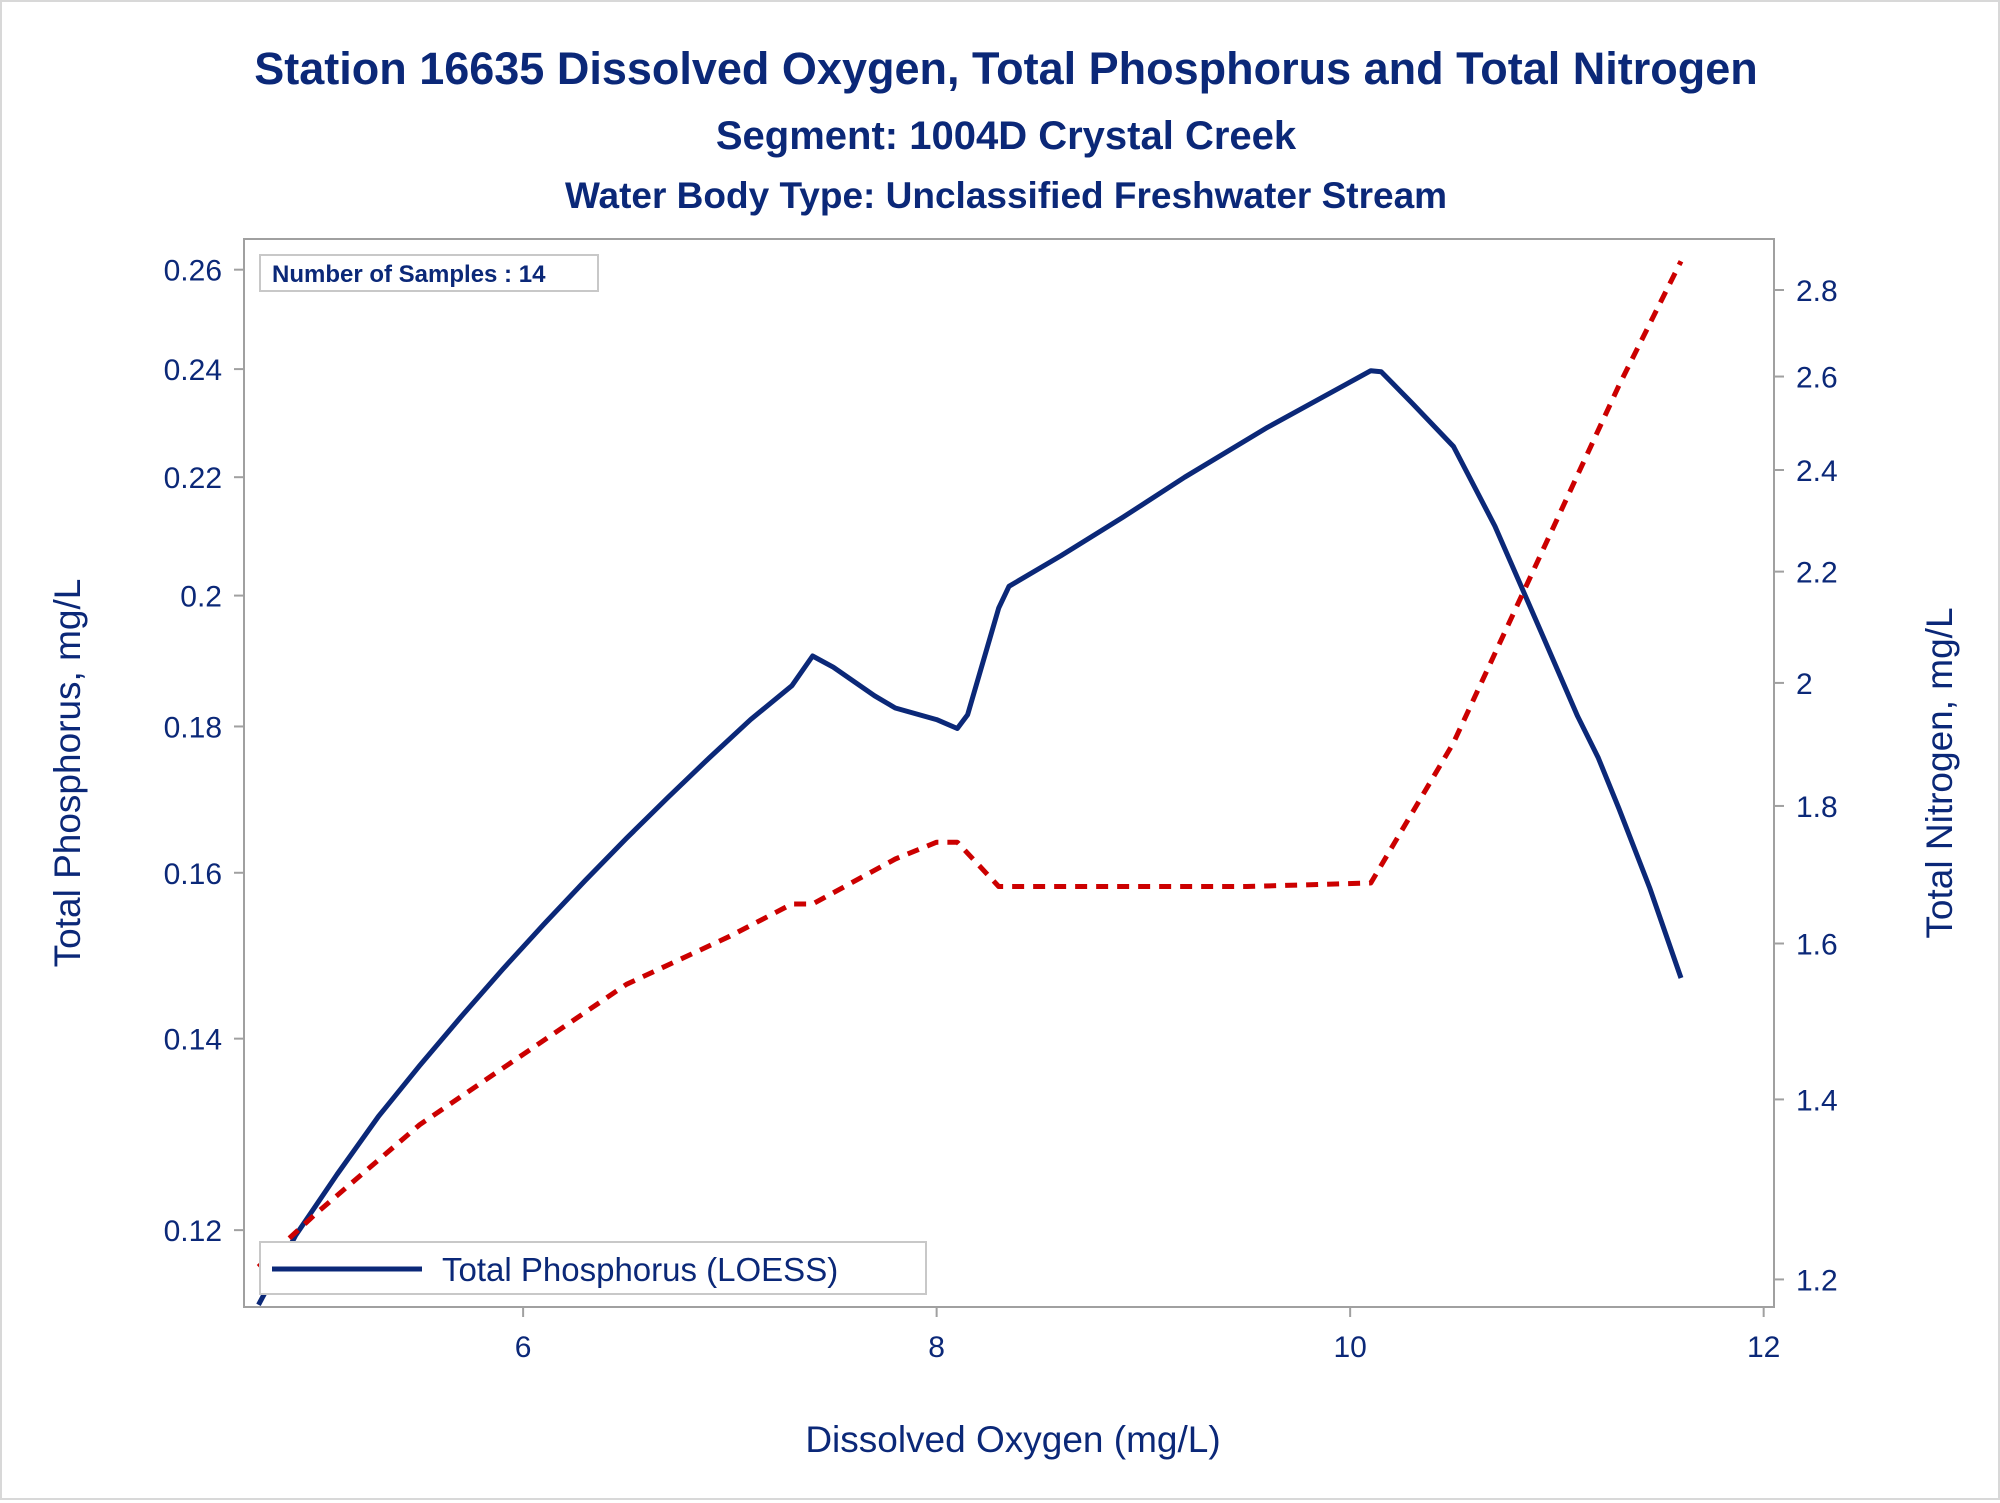 The image size is (2000, 1503). I want to click on y2-tick-label: 2.4, so click(1817, 471).